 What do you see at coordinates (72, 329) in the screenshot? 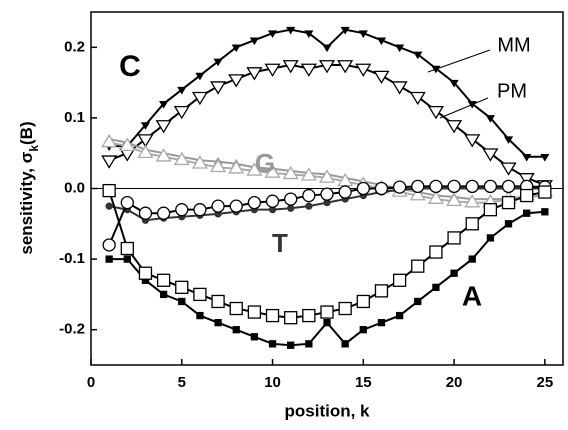
I see `y-tick-label: -0.2` at bounding box center [72, 329].